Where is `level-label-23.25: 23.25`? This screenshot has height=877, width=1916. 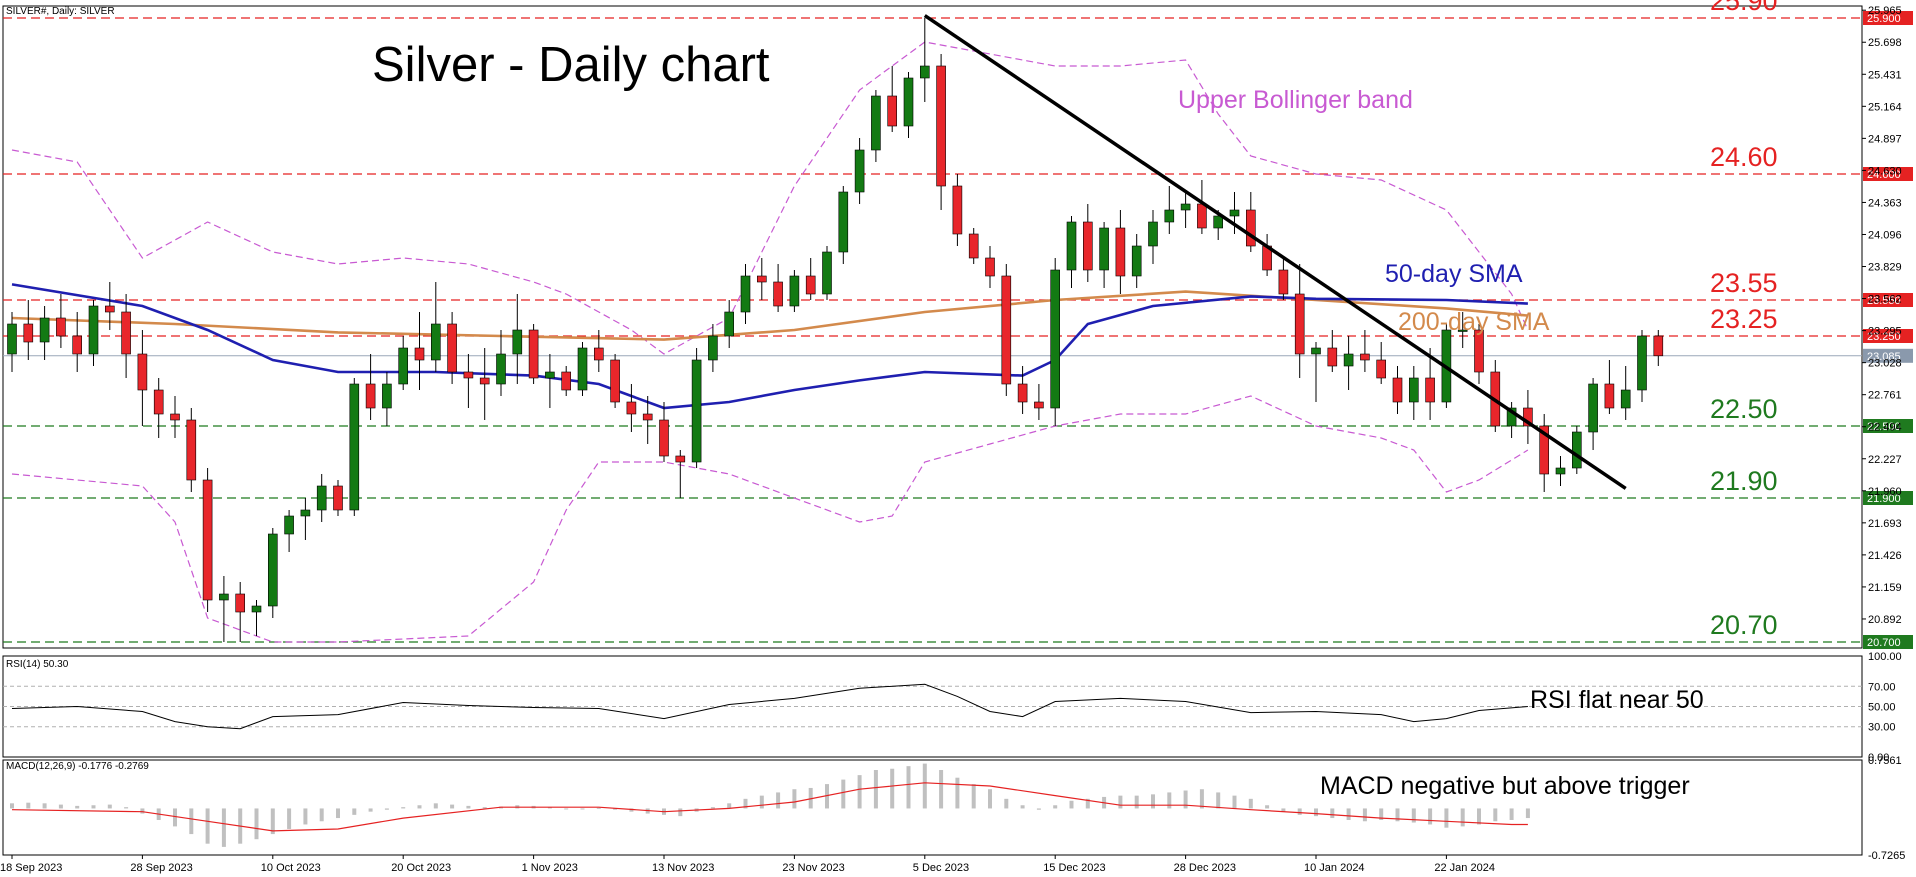 level-label-23.25: 23.25 is located at coordinates (1744, 319).